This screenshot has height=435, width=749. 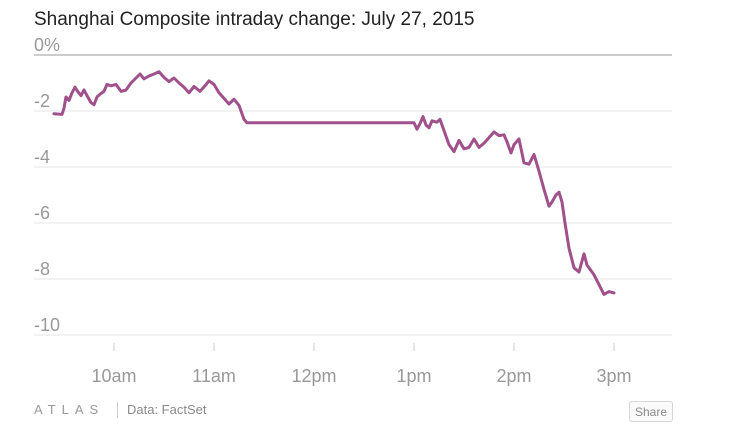 I want to click on y-tick-label: -10, so click(x=47, y=325).